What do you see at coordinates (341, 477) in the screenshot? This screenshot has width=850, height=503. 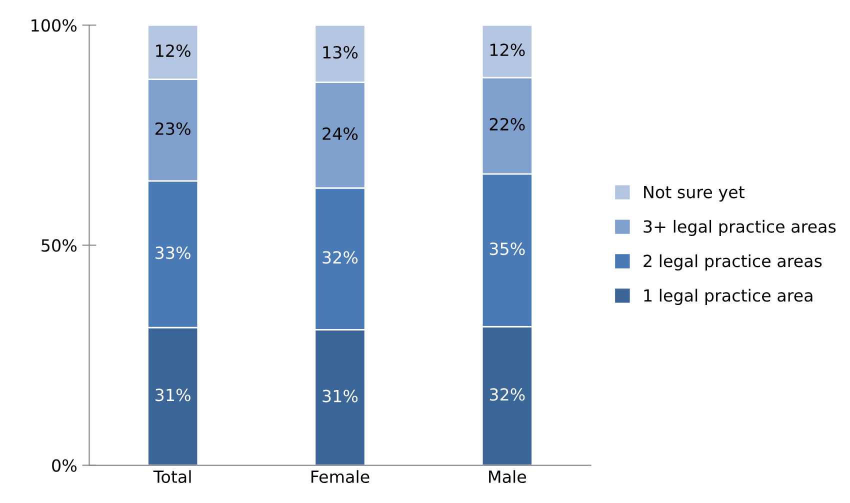 I see `x-tick-label: Female` at bounding box center [341, 477].